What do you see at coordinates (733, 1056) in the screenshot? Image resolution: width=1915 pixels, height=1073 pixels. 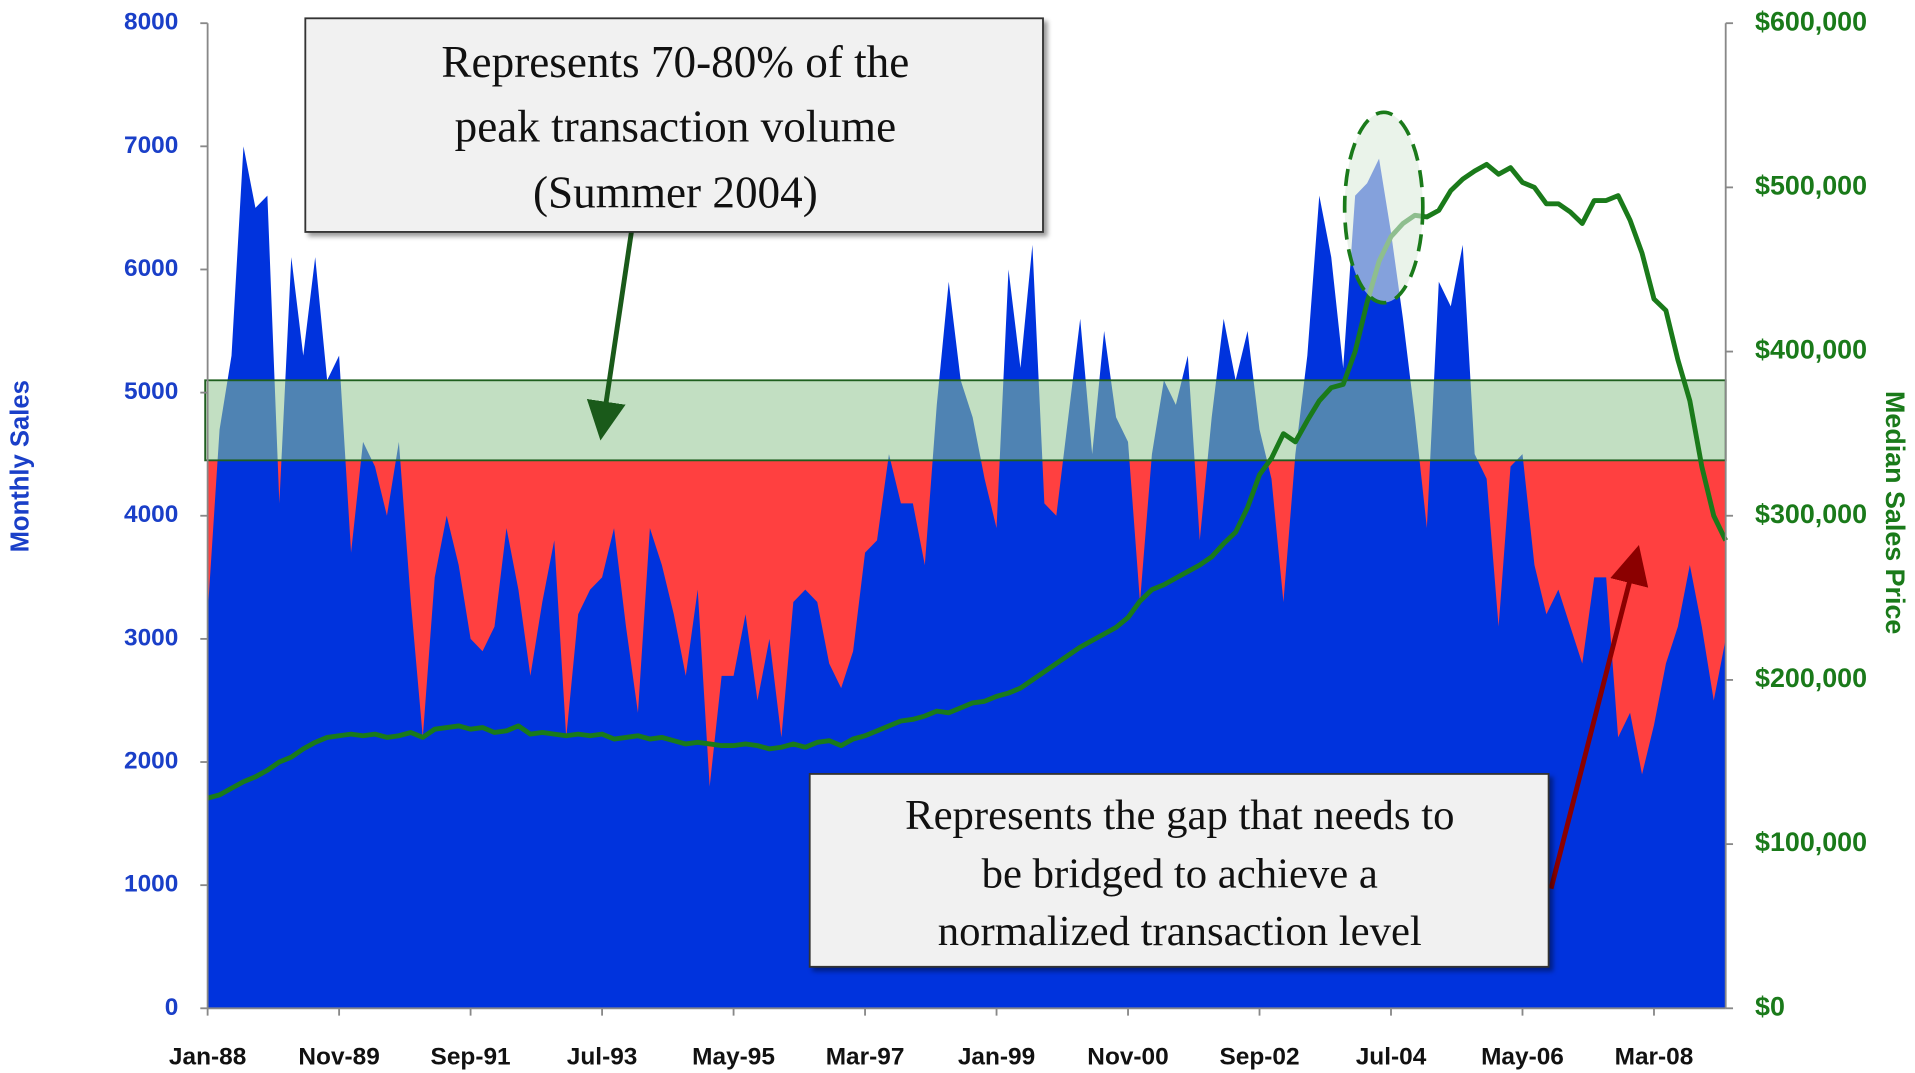 I see `x-tick-label: May-95` at bounding box center [733, 1056].